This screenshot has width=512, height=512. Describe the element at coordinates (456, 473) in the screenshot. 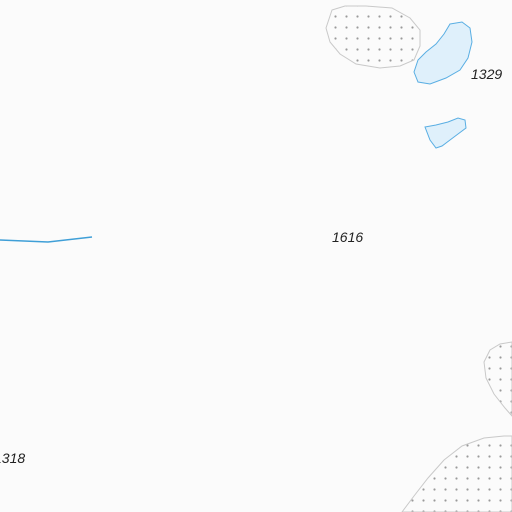

I see `marsh-southeast` at that location.